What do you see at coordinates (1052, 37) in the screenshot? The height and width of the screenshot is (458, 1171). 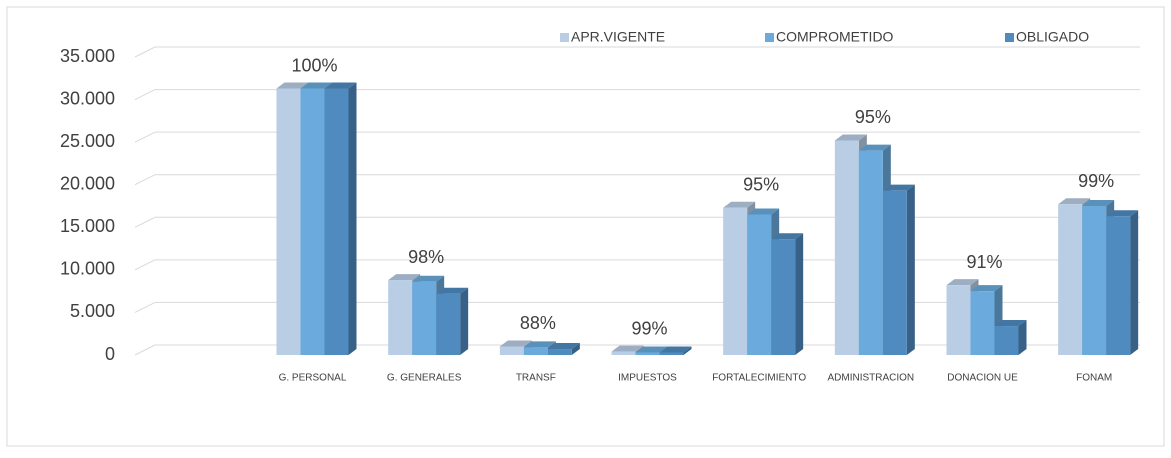 I see `legend-label: OBLIGADO` at bounding box center [1052, 37].